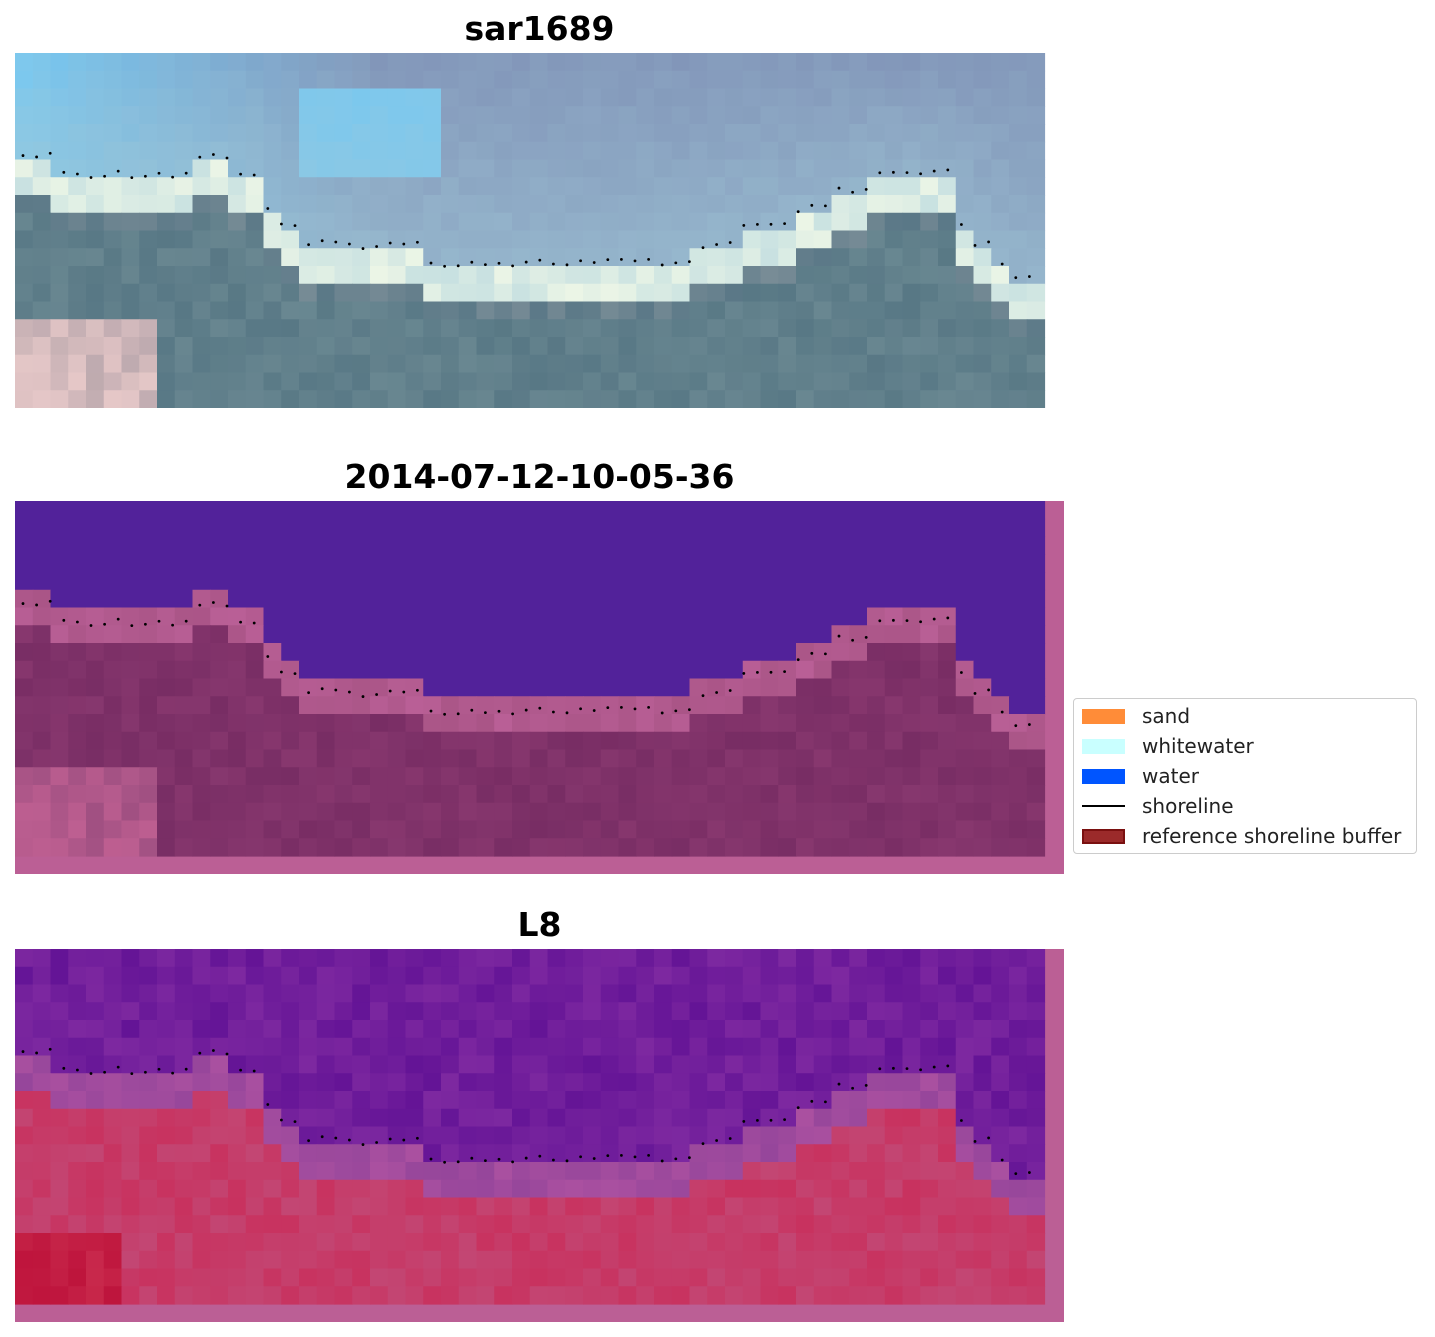  Describe the element at coordinates (1103, 836) in the screenshot. I see `buffer-swatch` at that location.